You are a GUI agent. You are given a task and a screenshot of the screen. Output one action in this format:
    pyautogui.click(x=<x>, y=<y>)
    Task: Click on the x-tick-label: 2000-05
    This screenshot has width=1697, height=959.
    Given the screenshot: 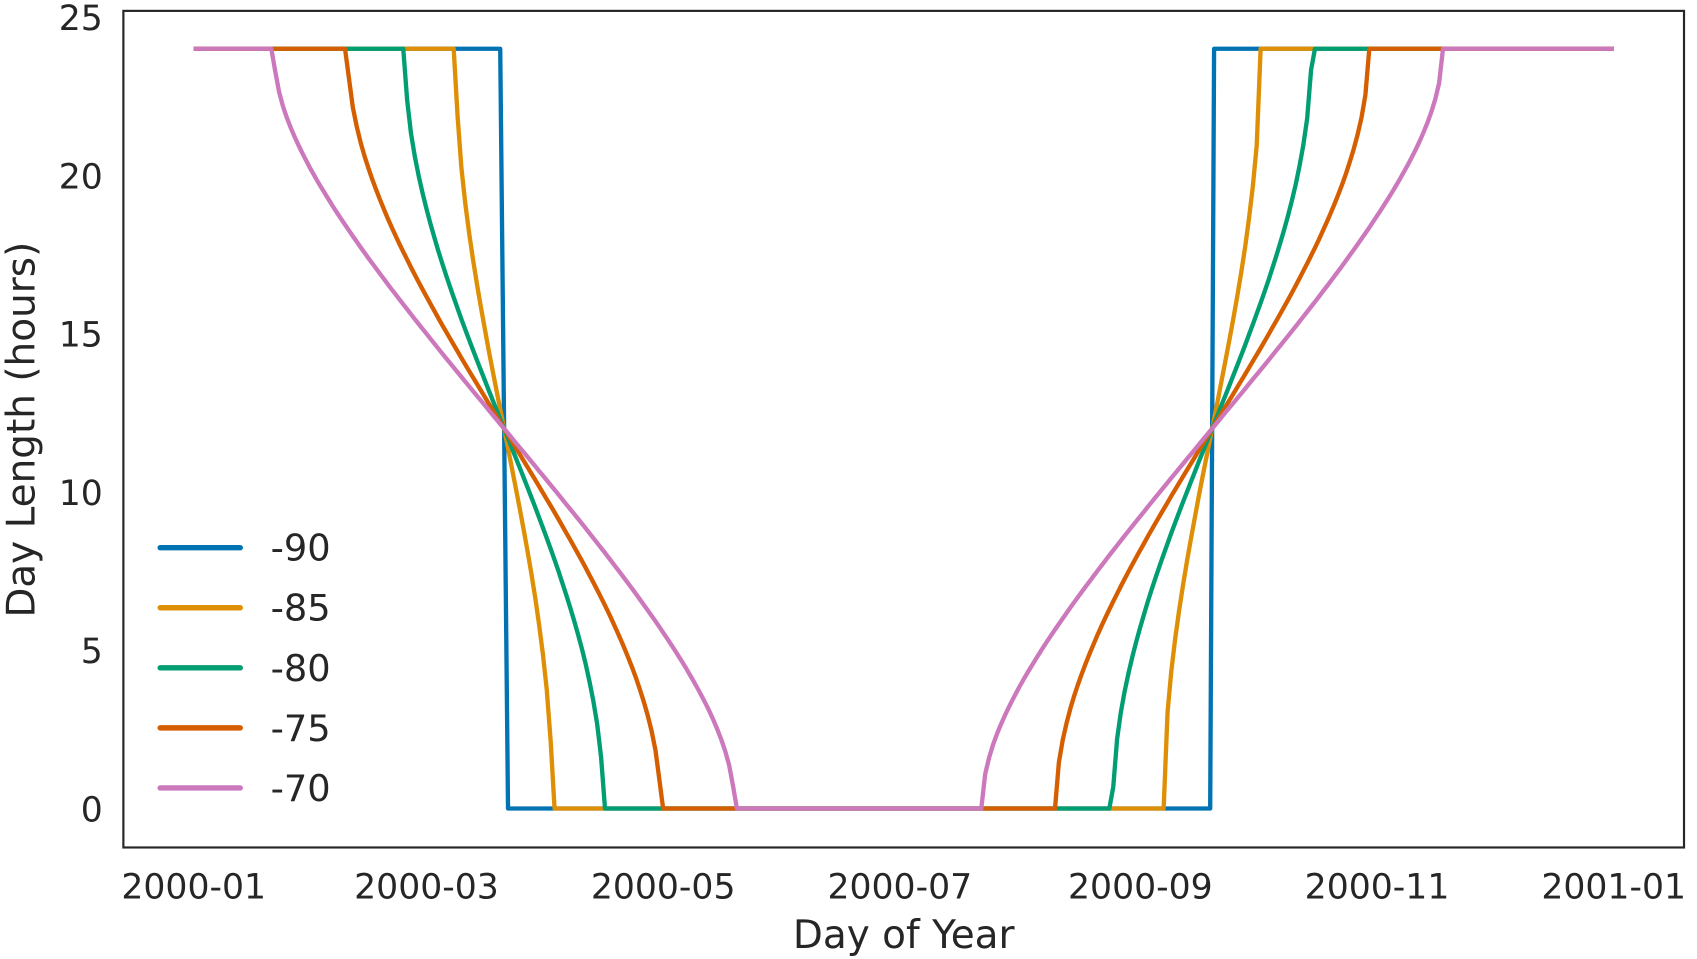 What is the action you would take?
    pyautogui.click(x=663, y=887)
    